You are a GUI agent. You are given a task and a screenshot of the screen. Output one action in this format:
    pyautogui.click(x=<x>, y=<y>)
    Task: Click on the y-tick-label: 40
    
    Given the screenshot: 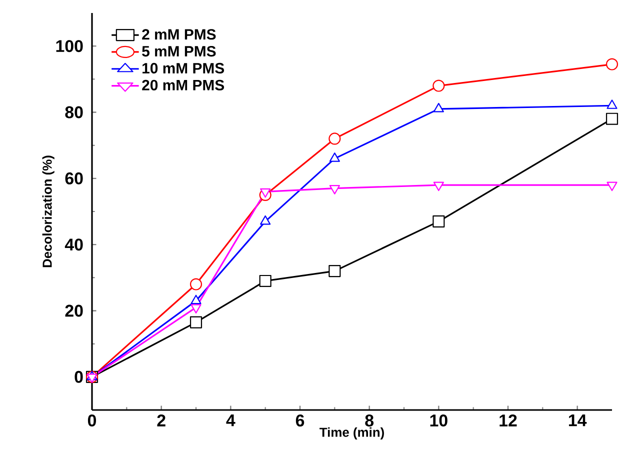 What is the action you would take?
    pyautogui.click(x=73, y=244)
    